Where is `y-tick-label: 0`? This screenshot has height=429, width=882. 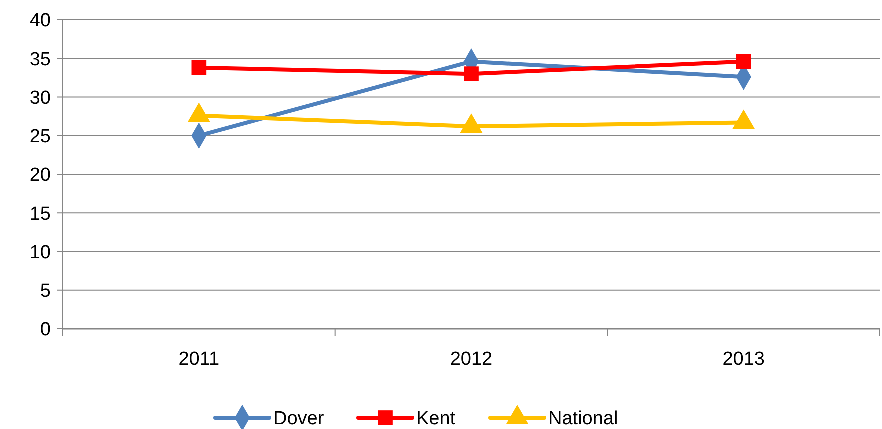
y-tick-label: 0 is located at coordinates (45, 330).